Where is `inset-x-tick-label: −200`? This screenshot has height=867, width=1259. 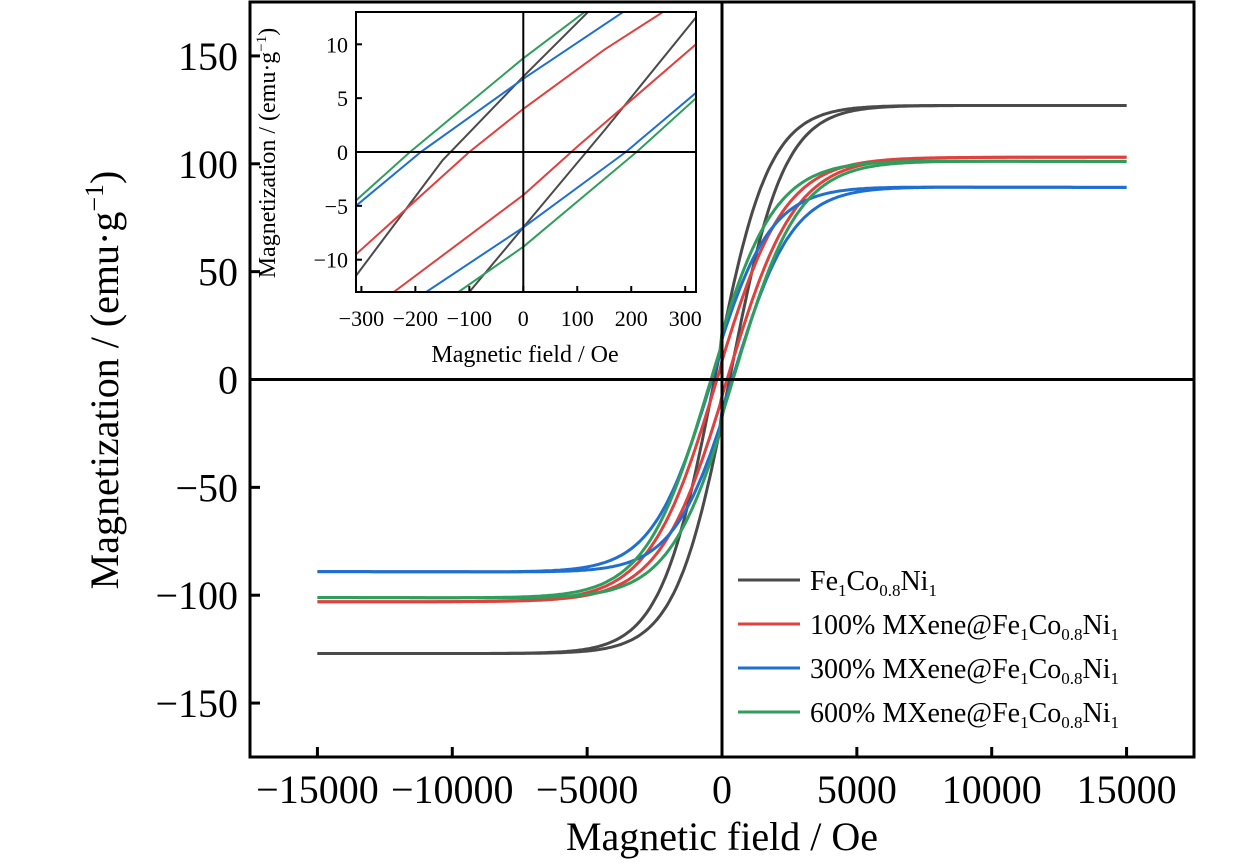 inset-x-tick-label: −200 is located at coordinates (415, 318).